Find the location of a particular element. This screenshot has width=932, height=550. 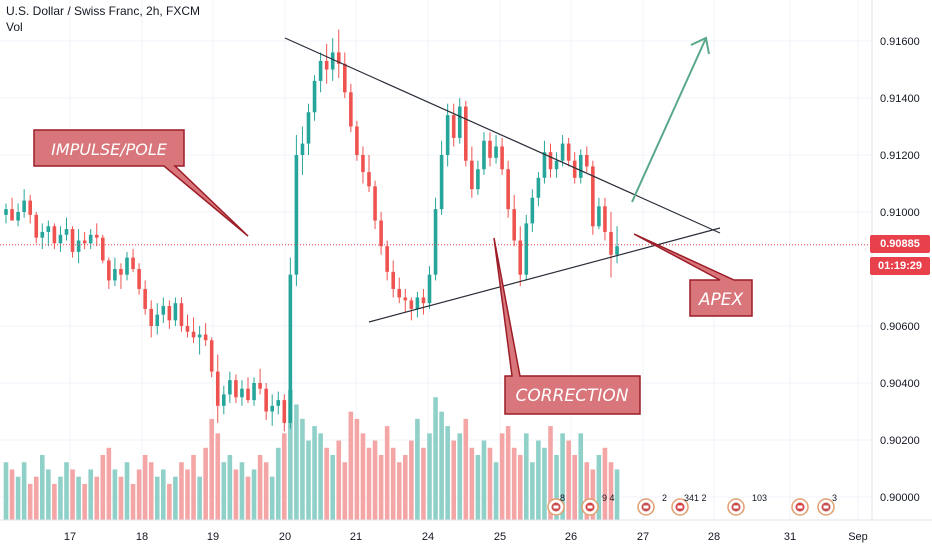

time-tick-label: 18 is located at coordinates (142, 537).